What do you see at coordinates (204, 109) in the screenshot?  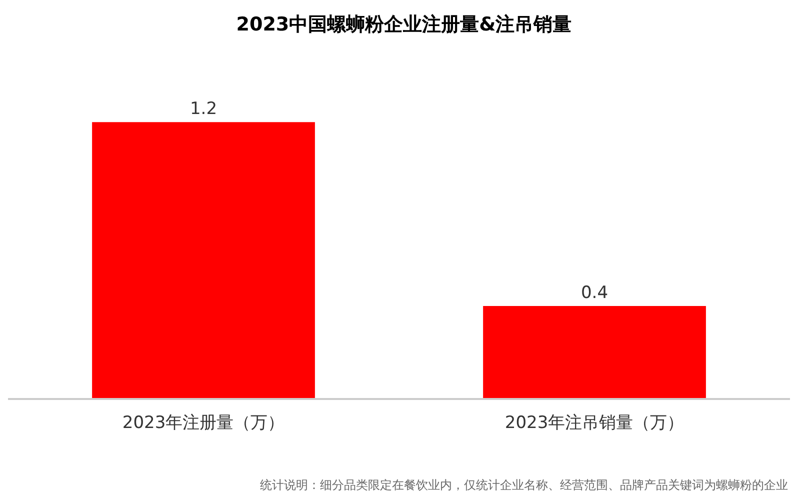 I see `data-label: 1.2` at bounding box center [204, 109].